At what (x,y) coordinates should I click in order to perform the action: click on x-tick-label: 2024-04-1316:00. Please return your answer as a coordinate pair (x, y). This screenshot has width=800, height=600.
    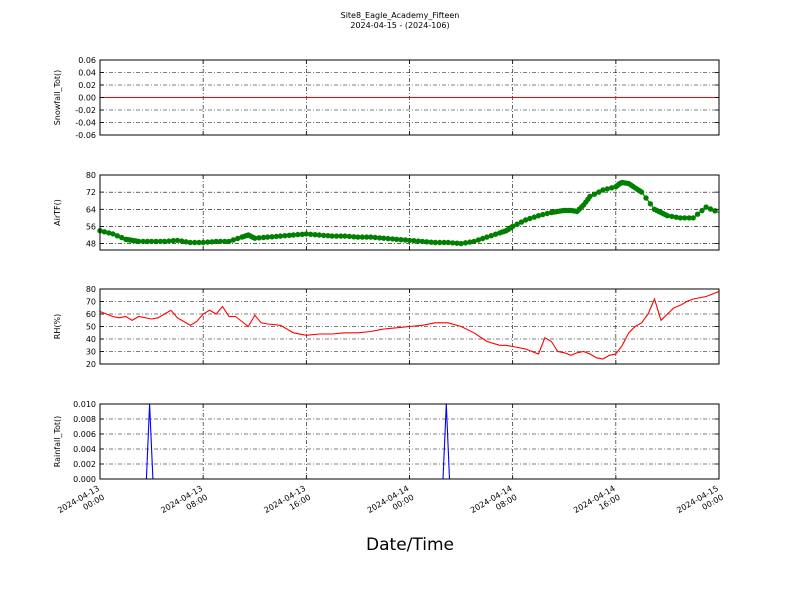
    Looking at the image, I should click on (288, 504).